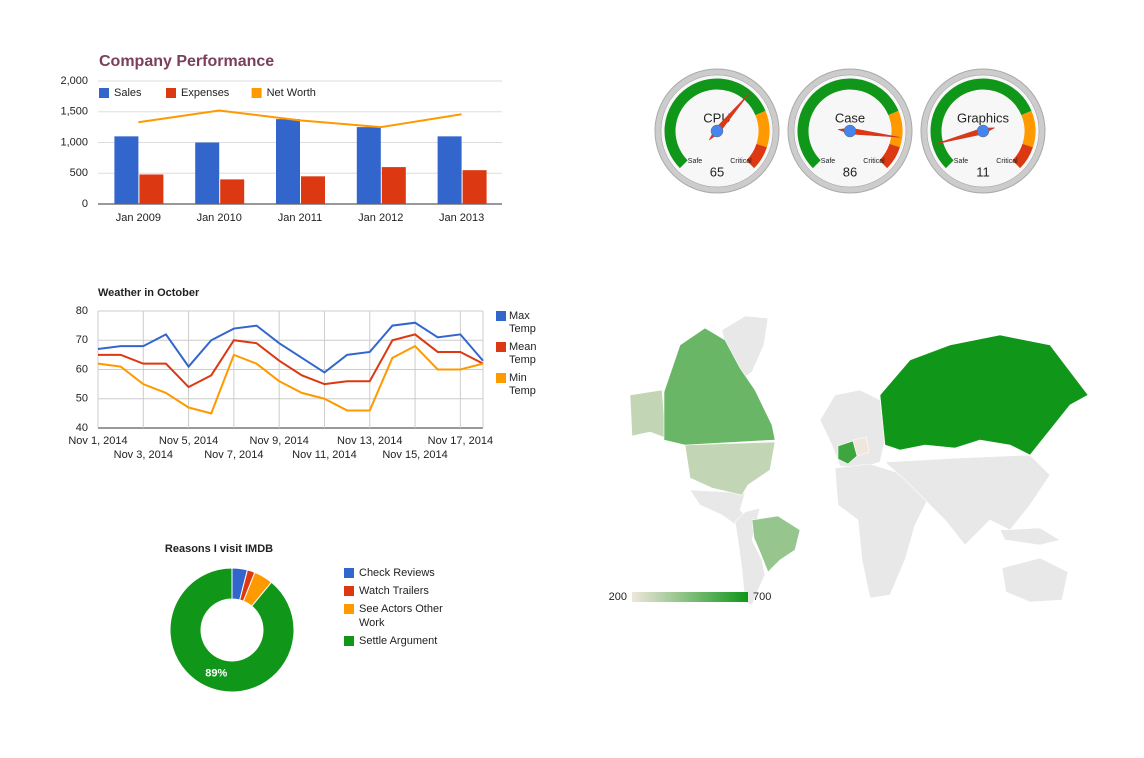 Image resolution: width=1144 pixels, height=758 pixels. What do you see at coordinates (522, 384) in the screenshot?
I see `legend-label: Min Temp` at bounding box center [522, 384].